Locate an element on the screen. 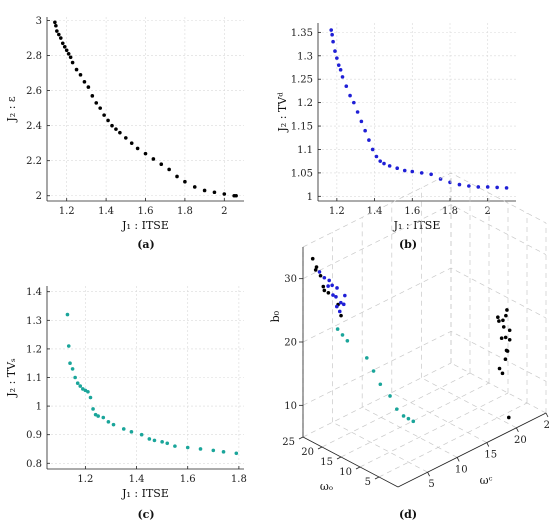 The height and width of the screenshot is (528, 550). x-tick-label: 1.8 is located at coordinates (239, 479).